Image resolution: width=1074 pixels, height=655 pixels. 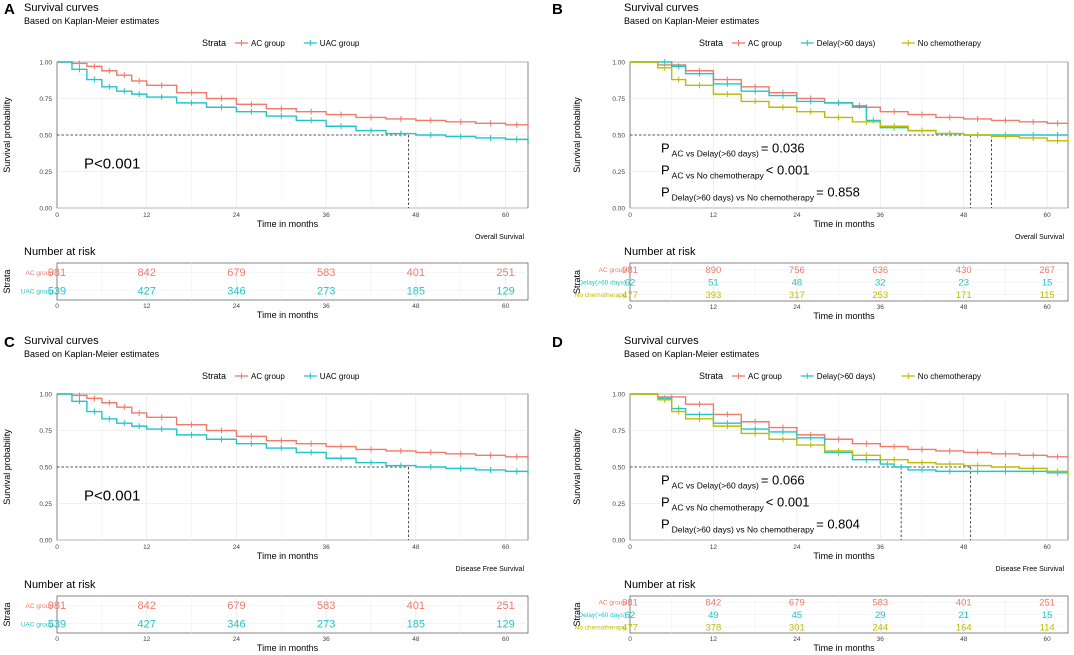 What do you see at coordinates (9, 9) in the screenshot?
I see `panel-letter: A` at bounding box center [9, 9].